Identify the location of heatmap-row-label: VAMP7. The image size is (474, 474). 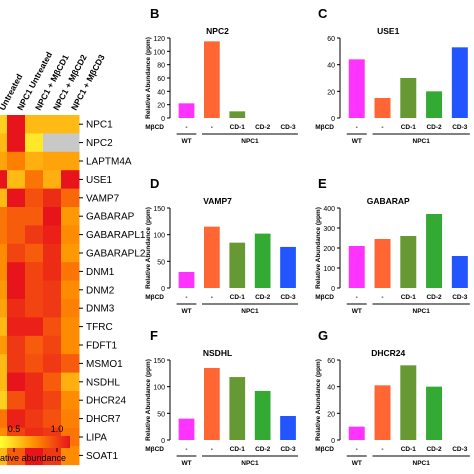
(103, 198).